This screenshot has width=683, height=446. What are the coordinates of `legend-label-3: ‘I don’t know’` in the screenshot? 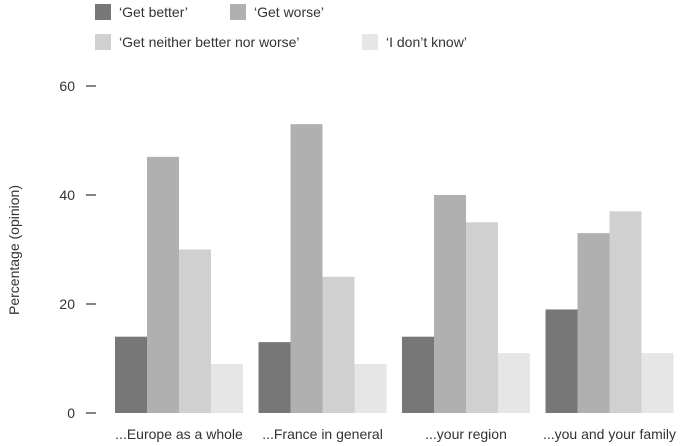 It's located at (426, 42).